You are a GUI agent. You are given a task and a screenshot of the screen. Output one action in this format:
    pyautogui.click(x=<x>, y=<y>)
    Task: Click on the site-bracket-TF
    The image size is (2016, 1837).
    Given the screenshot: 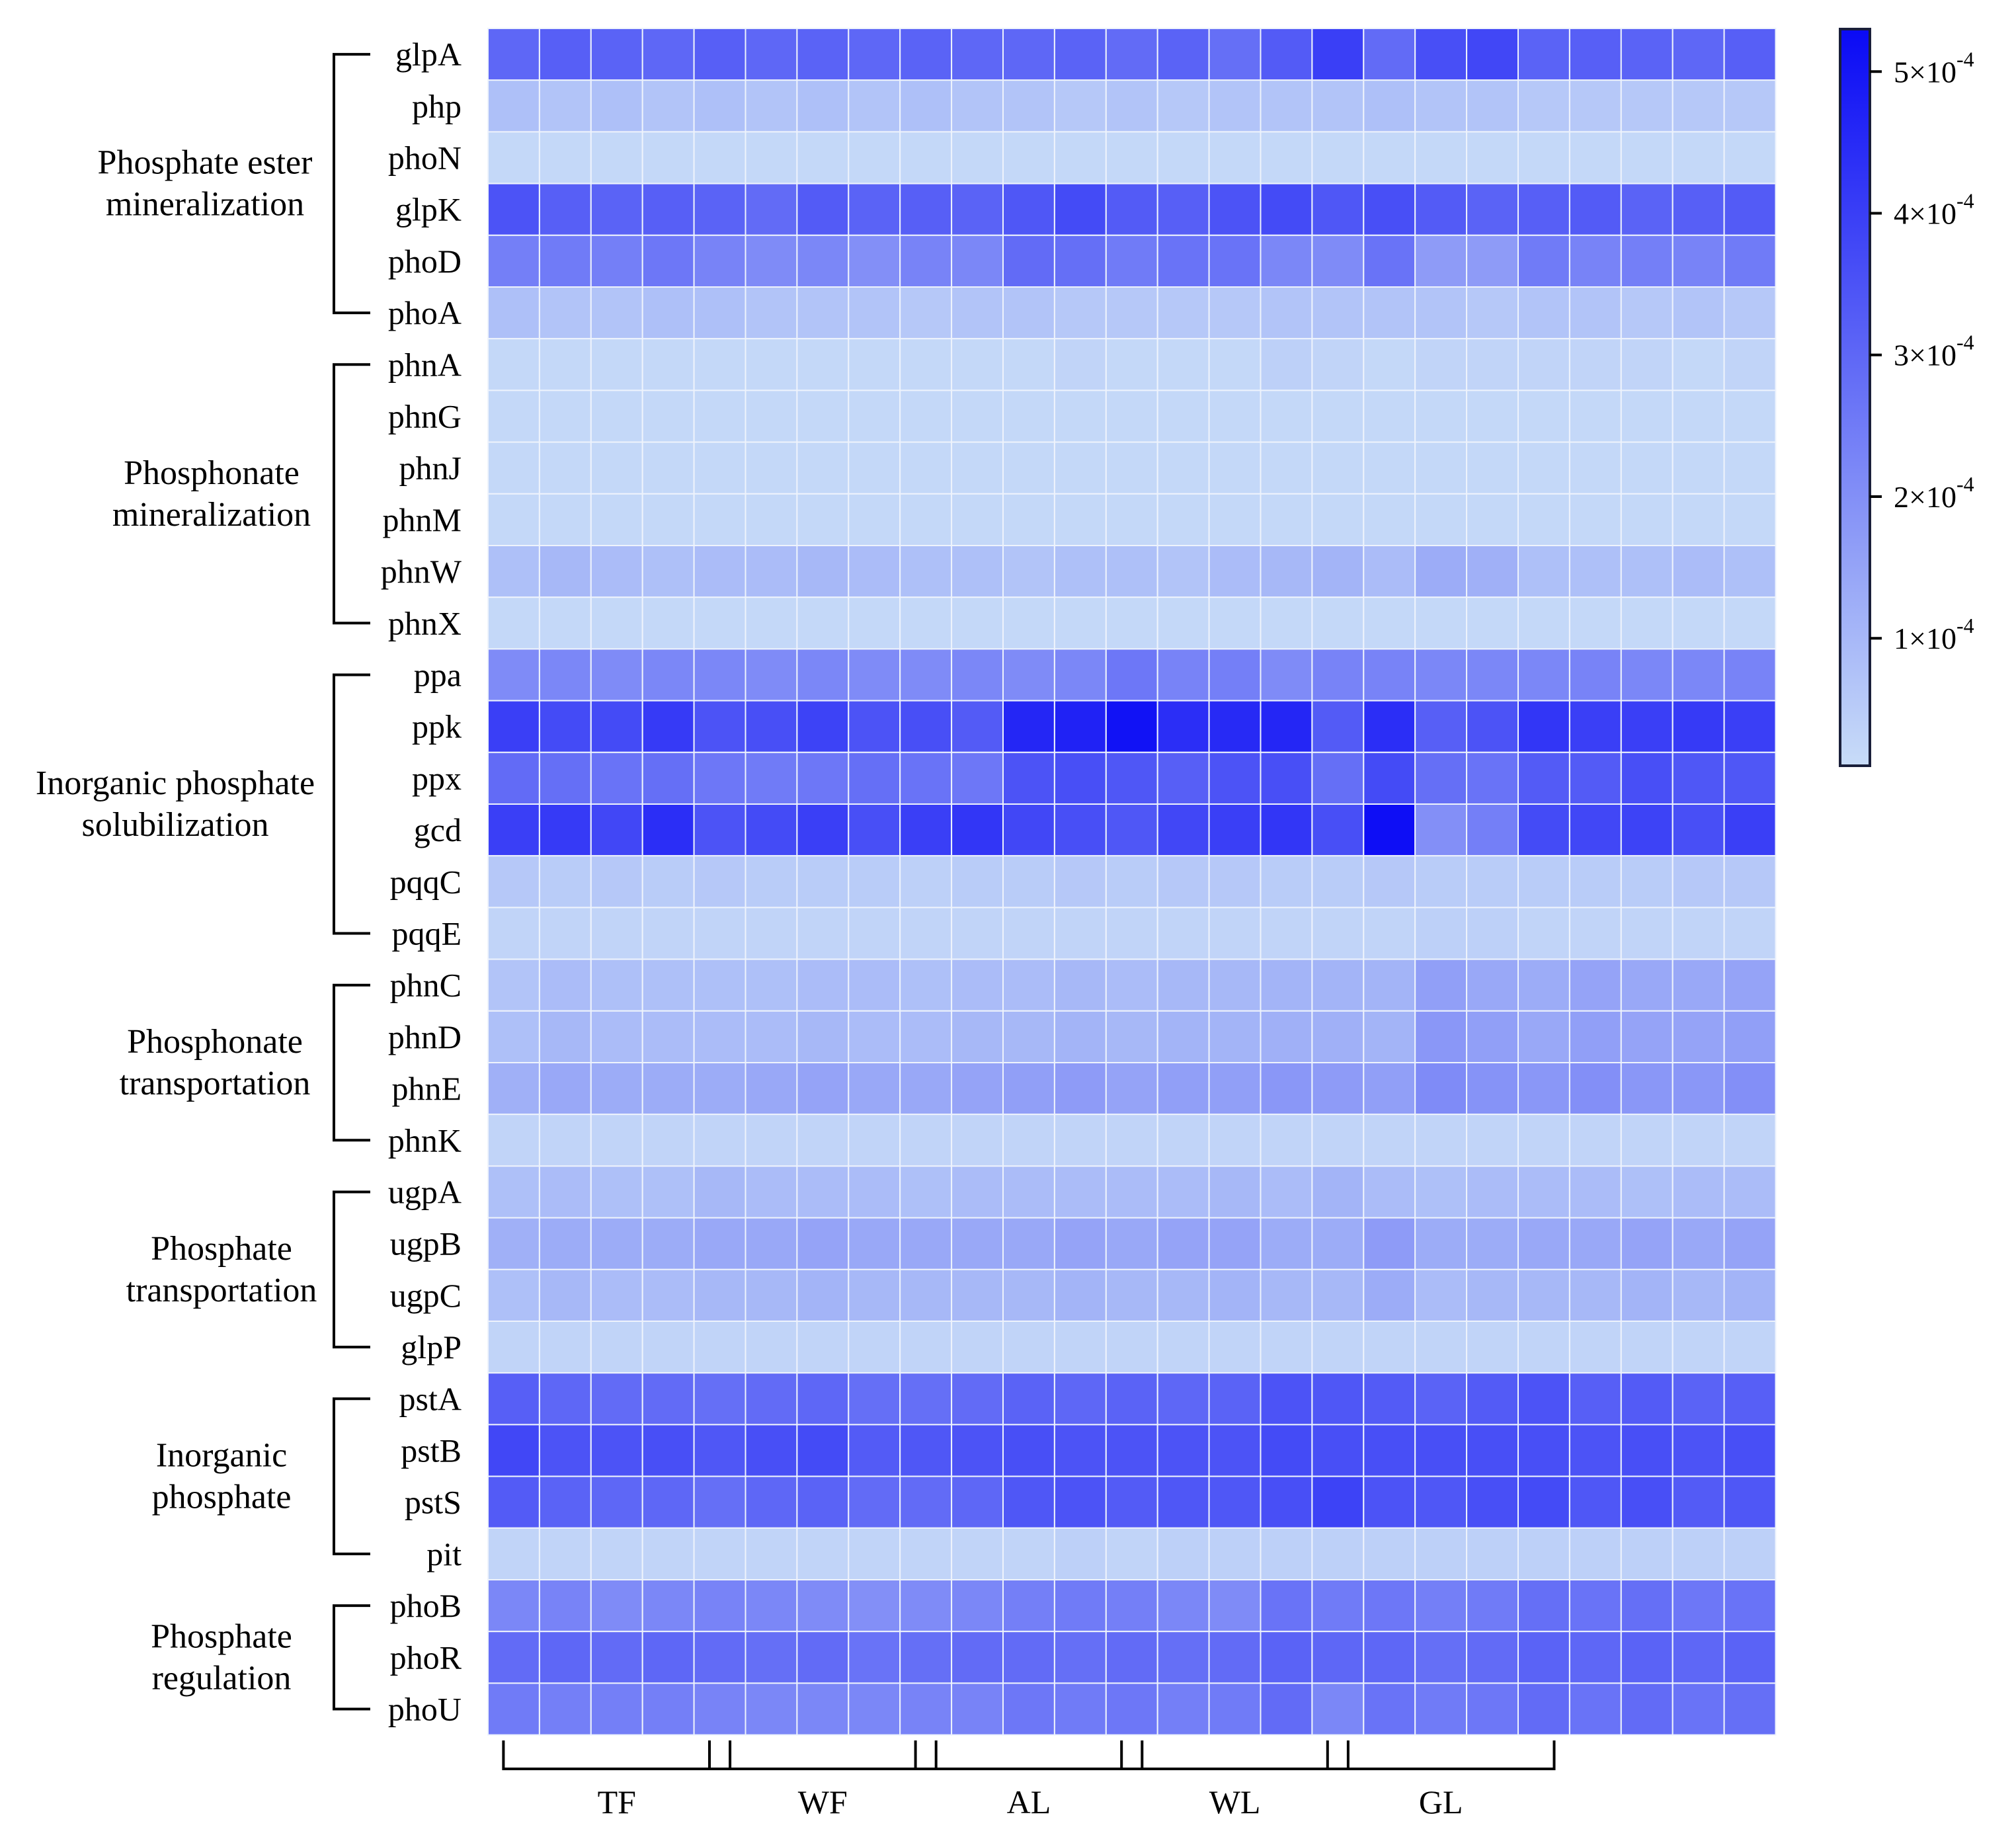 What is the action you would take?
    pyautogui.click(x=617, y=1755)
    